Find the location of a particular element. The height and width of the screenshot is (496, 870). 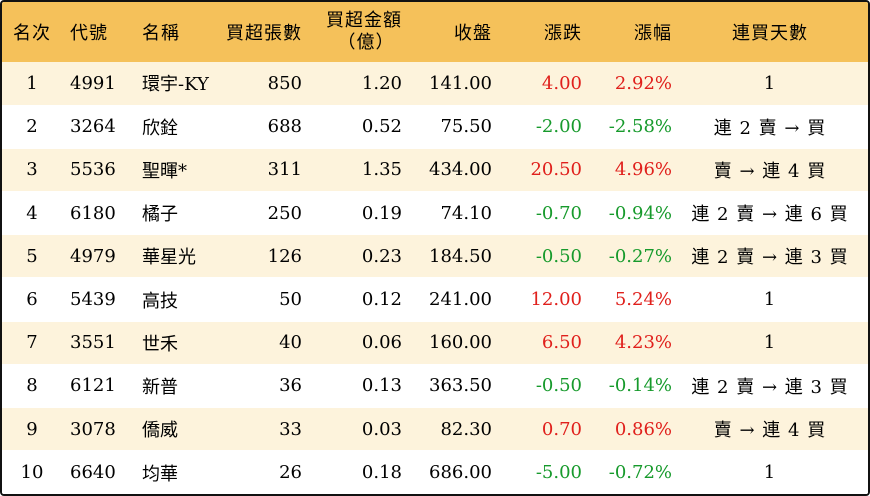

table-row: 1 4991 環宇-KY 850 1.20 141.00 4.00 2.92% 1 is located at coordinates (435, 84).